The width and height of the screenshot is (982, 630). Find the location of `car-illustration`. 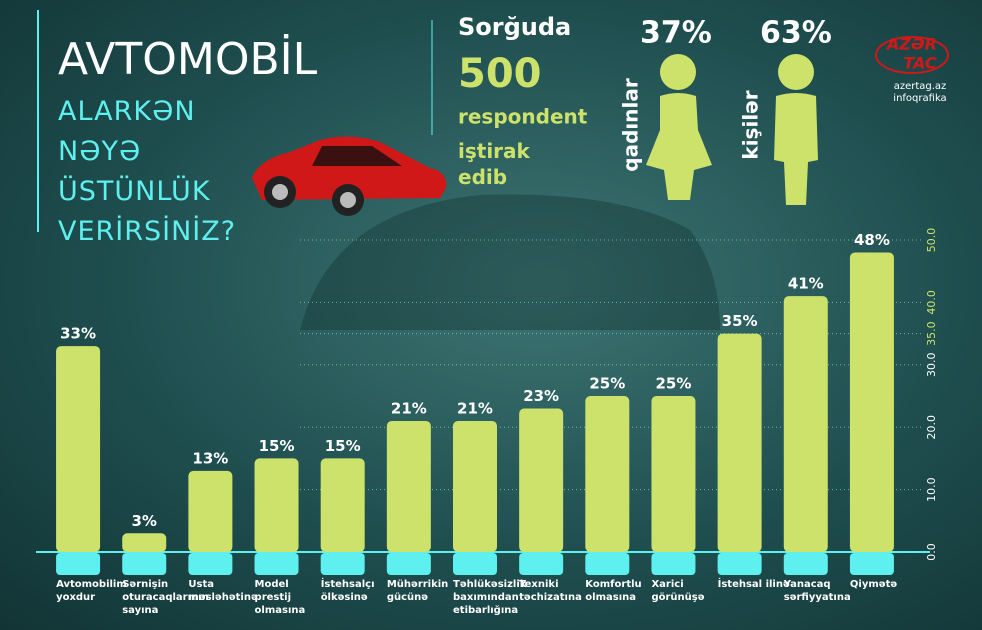

car-illustration is located at coordinates (349, 176).